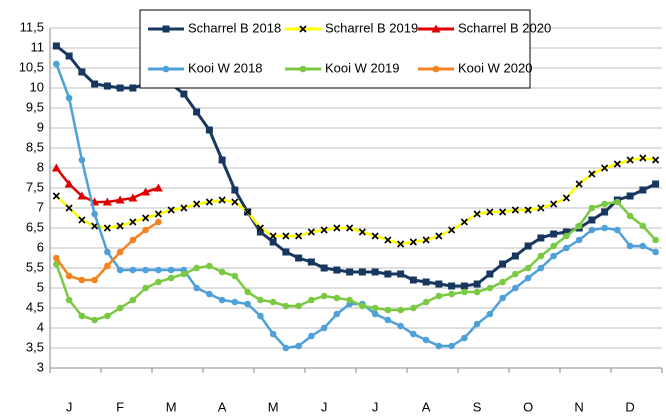  I want to click on x-tick-label: N, so click(578, 406).